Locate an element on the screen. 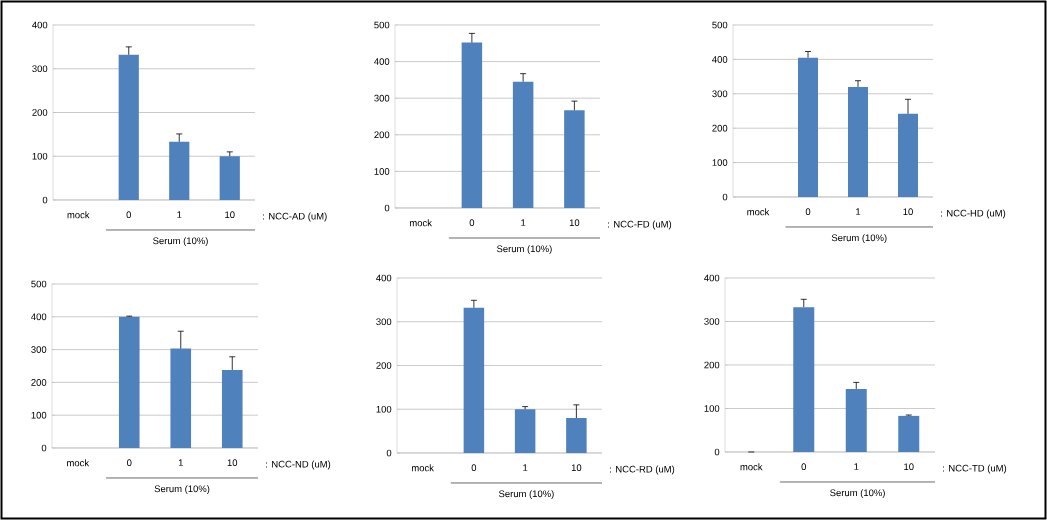 This screenshot has height=520, width=1047. text: : NCC-RD (uM) is located at coordinates (642, 470).